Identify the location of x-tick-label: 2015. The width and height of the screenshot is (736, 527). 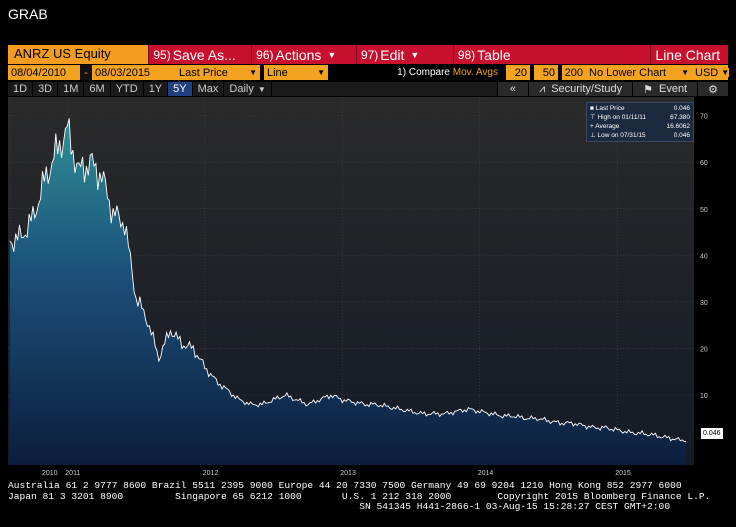
(623, 473).